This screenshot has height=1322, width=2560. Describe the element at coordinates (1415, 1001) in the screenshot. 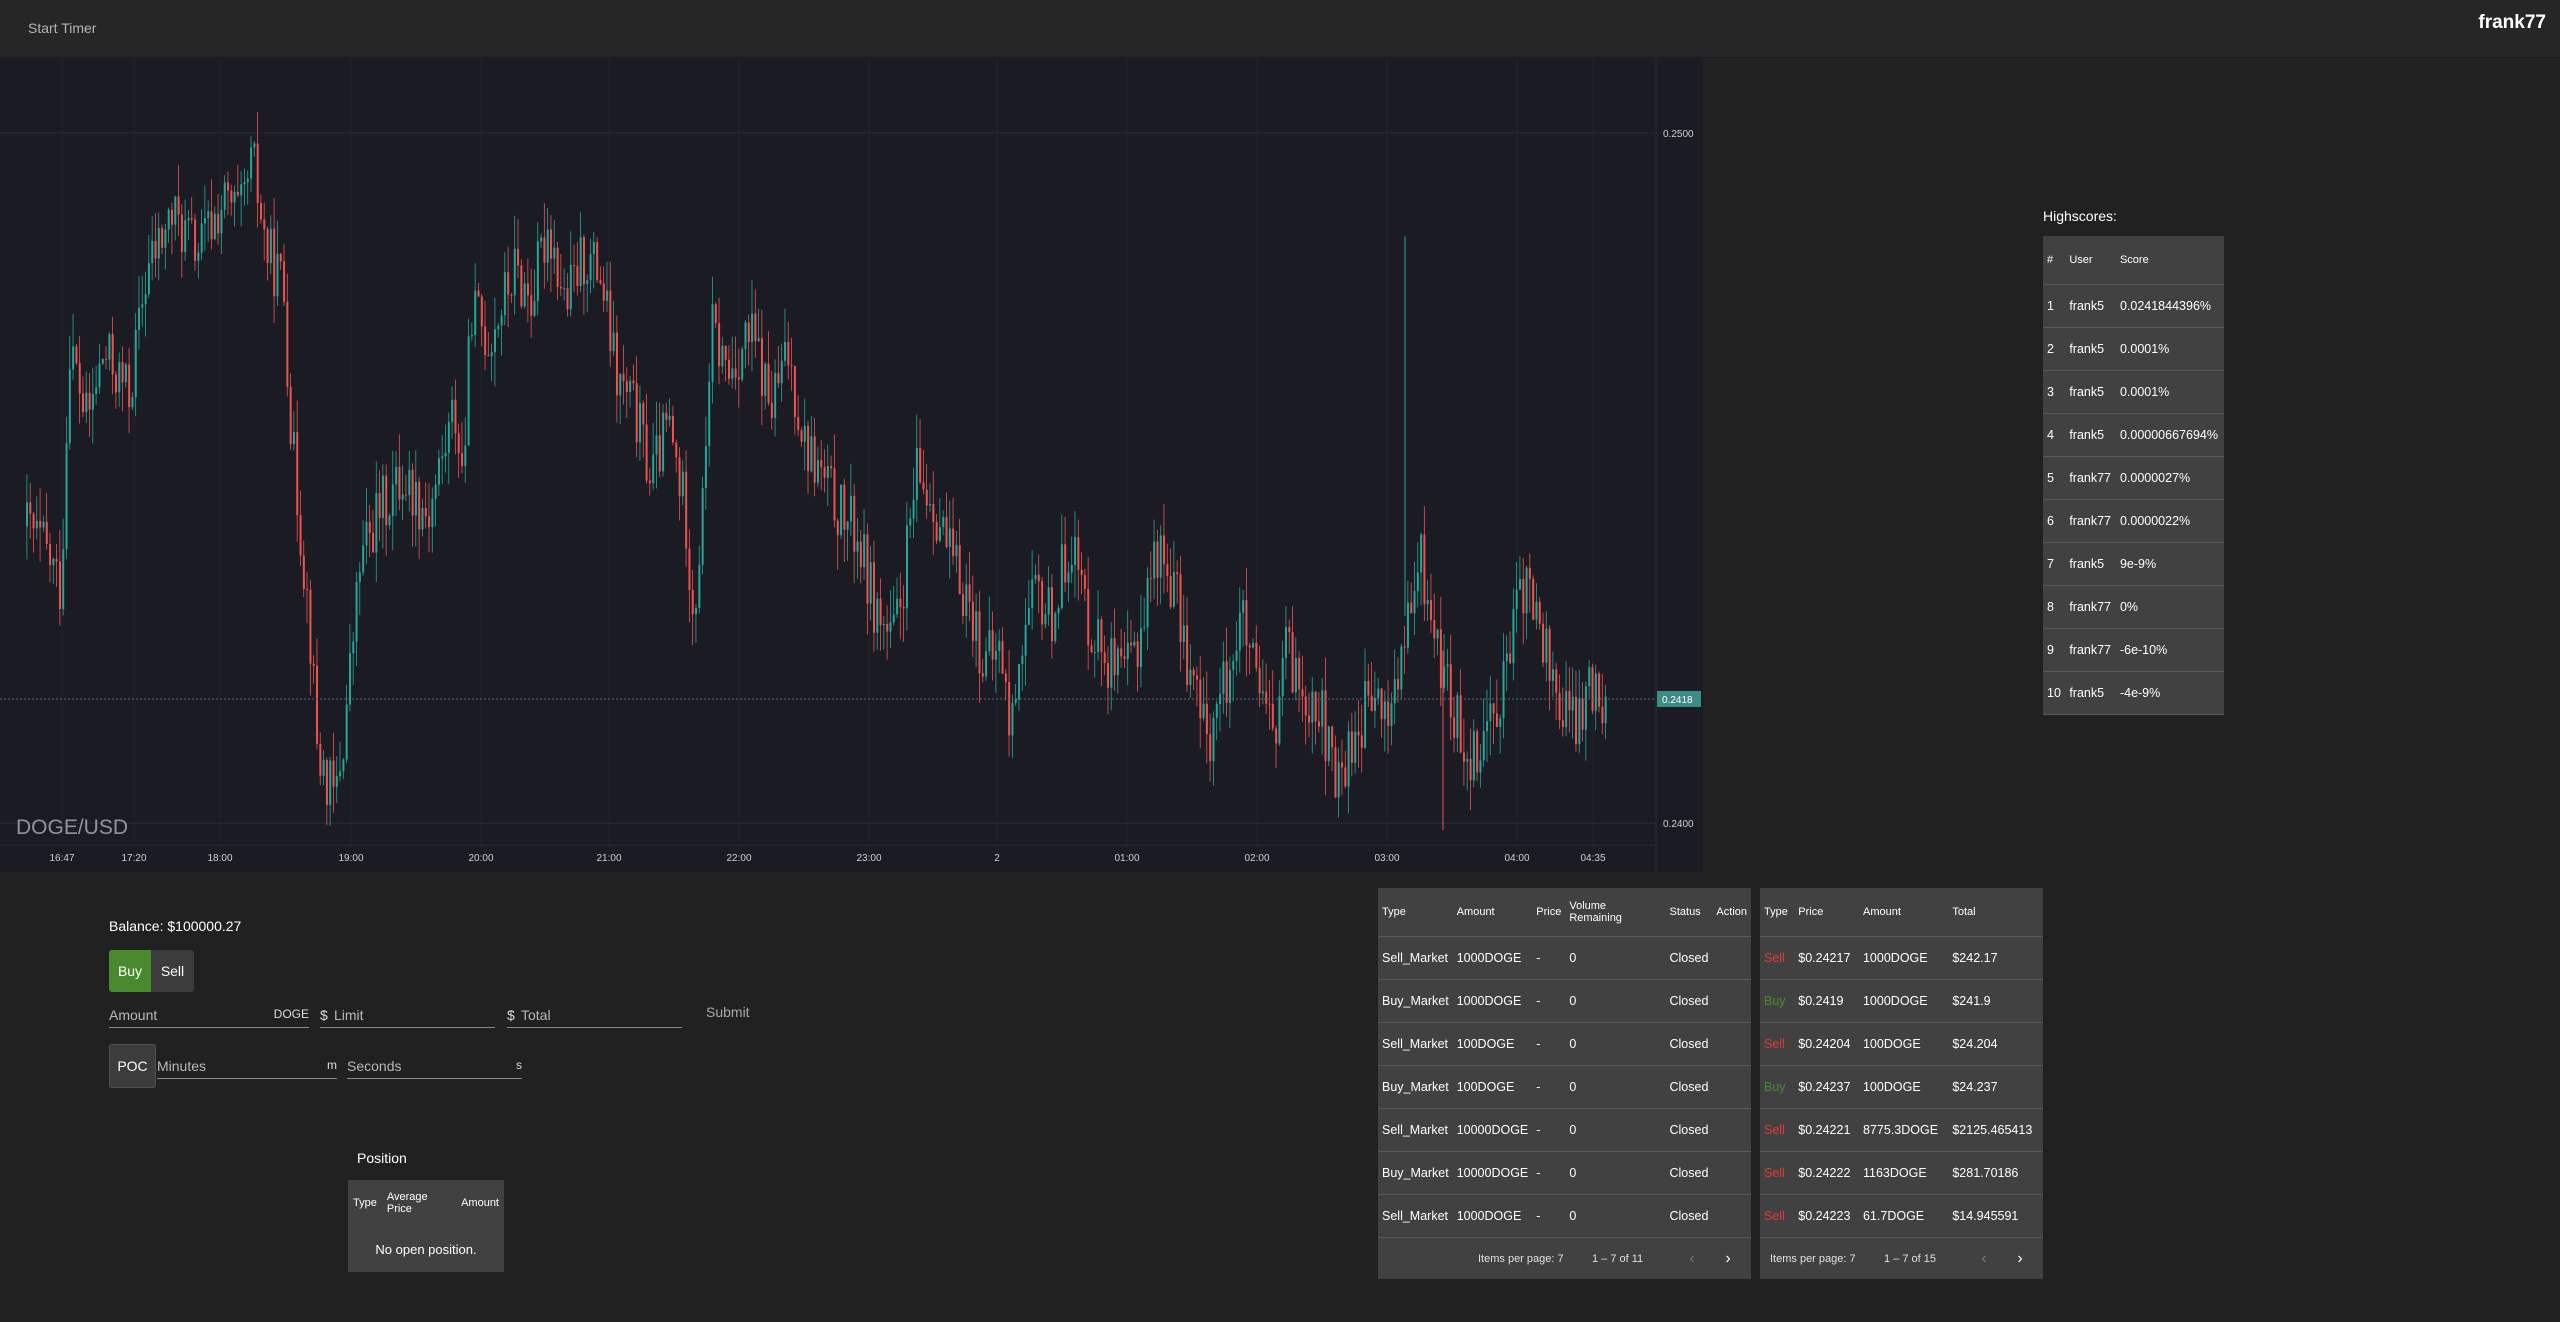

I see `order-cell-type: Buy_Market` at that location.